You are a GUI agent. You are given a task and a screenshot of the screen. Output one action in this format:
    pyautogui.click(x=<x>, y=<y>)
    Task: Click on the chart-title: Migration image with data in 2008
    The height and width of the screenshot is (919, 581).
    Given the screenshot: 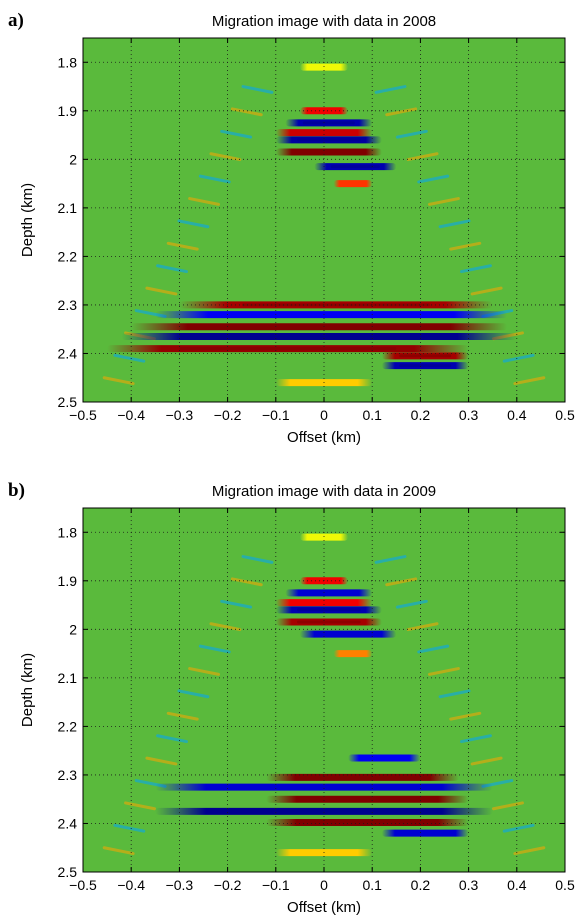 What is the action you would take?
    pyautogui.click(x=324, y=21)
    